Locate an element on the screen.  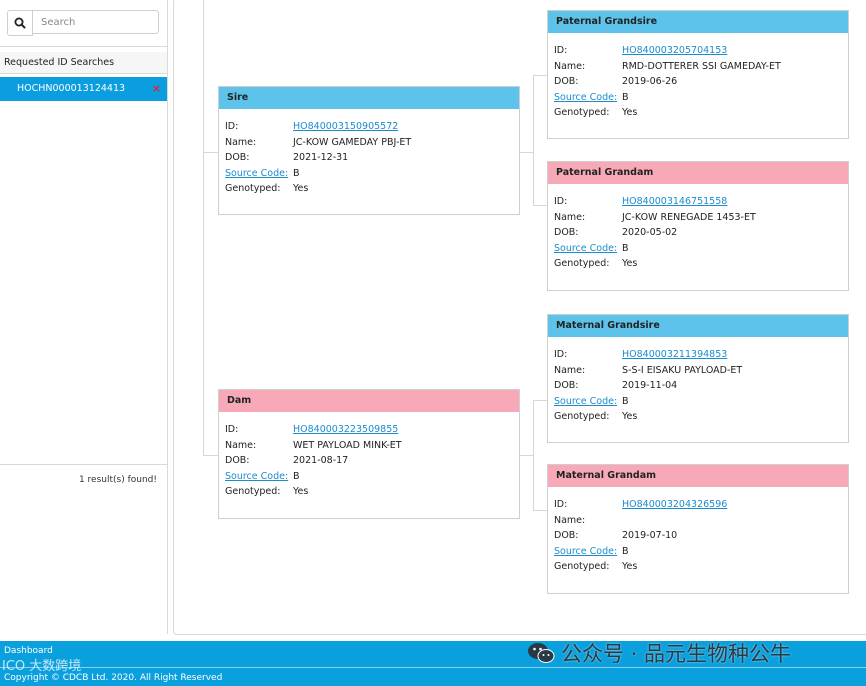
animal-id-link: HO840003223509855 is located at coordinates (346, 429).